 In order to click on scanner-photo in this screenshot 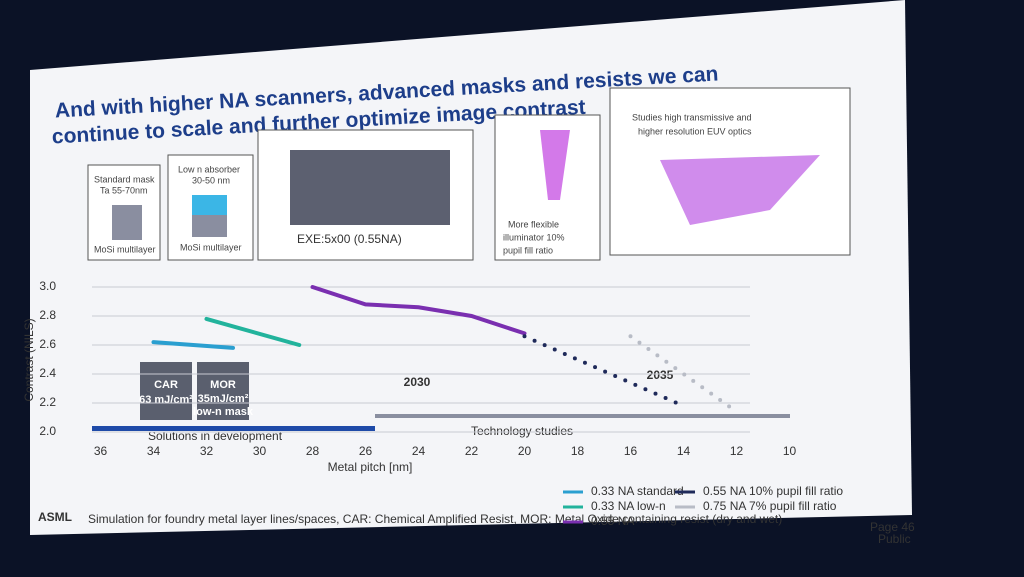, I will do `click(370, 187)`.